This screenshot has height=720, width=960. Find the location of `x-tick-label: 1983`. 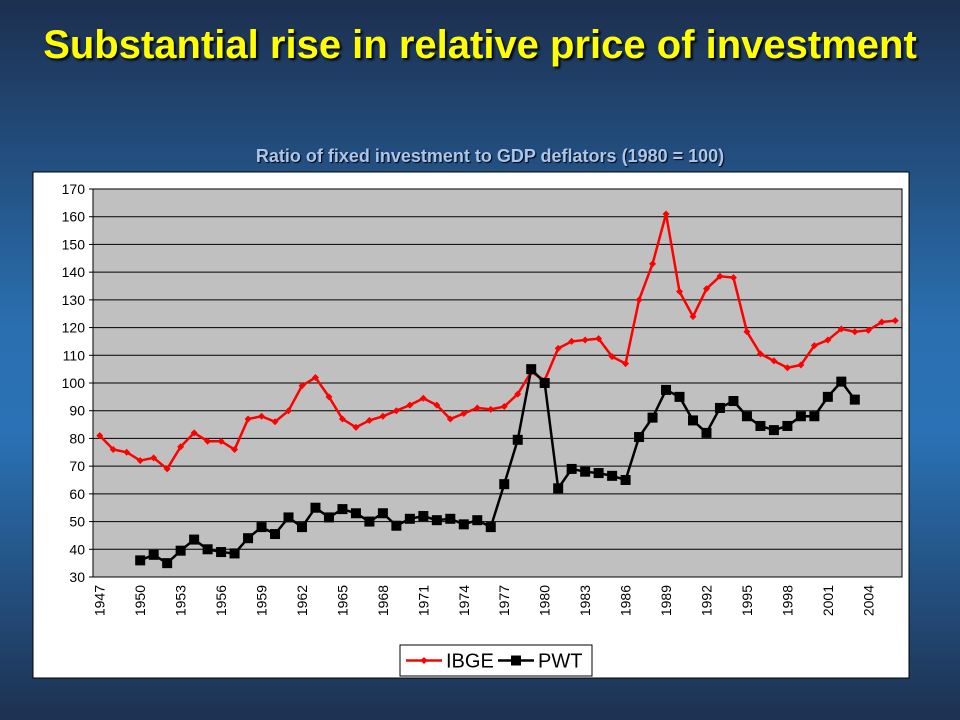

x-tick-label: 1983 is located at coordinates (585, 600).